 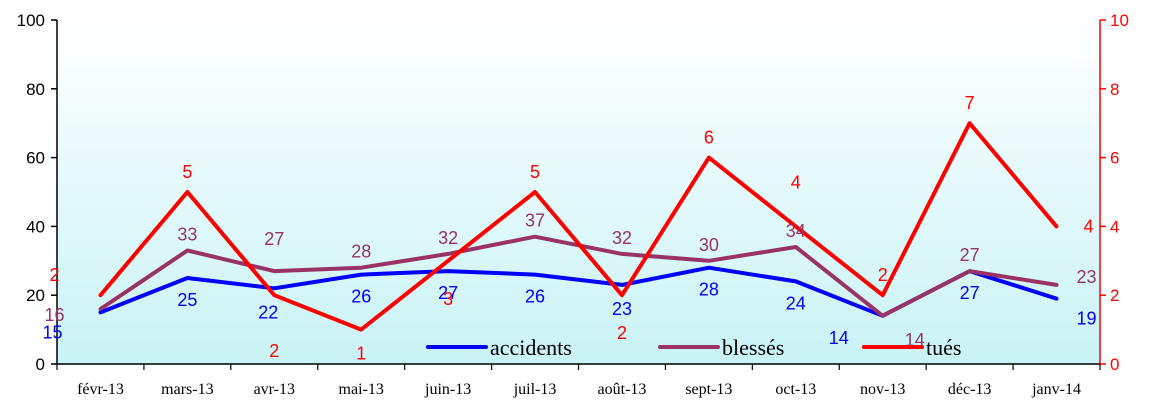 What do you see at coordinates (1114, 364) in the screenshot?
I see `right-tick-label: 0` at bounding box center [1114, 364].